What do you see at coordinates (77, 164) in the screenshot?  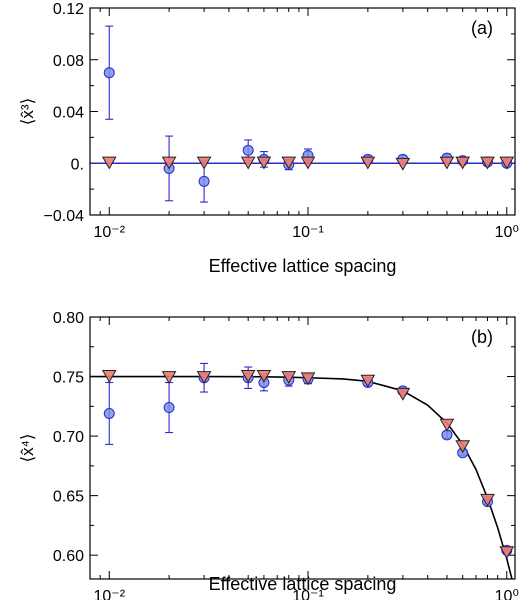 I see `y-tick-label: 0.` at bounding box center [77, 164].